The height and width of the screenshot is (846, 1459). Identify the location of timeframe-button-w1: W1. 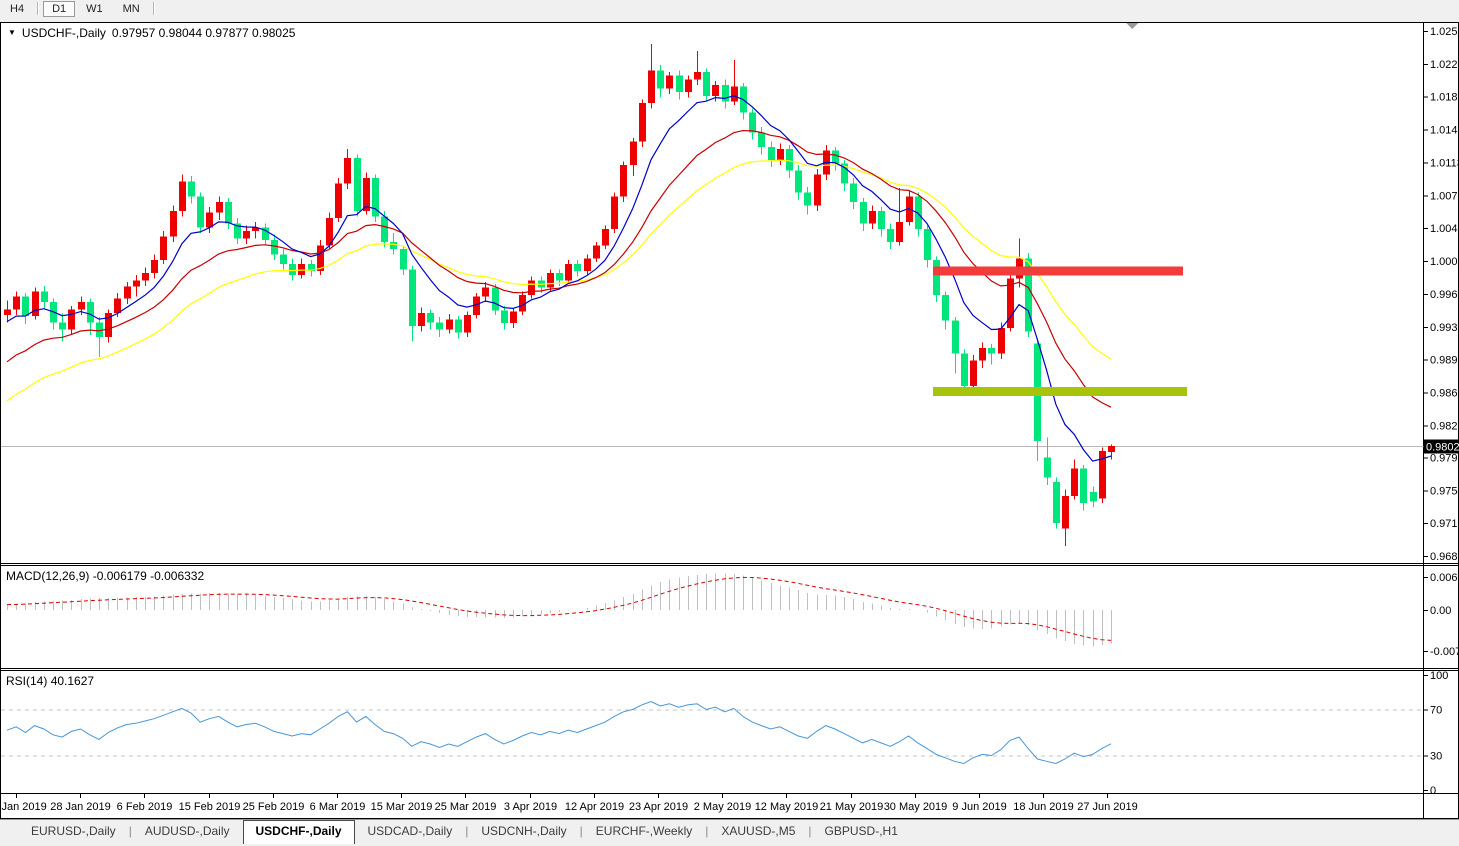
(94, 8).